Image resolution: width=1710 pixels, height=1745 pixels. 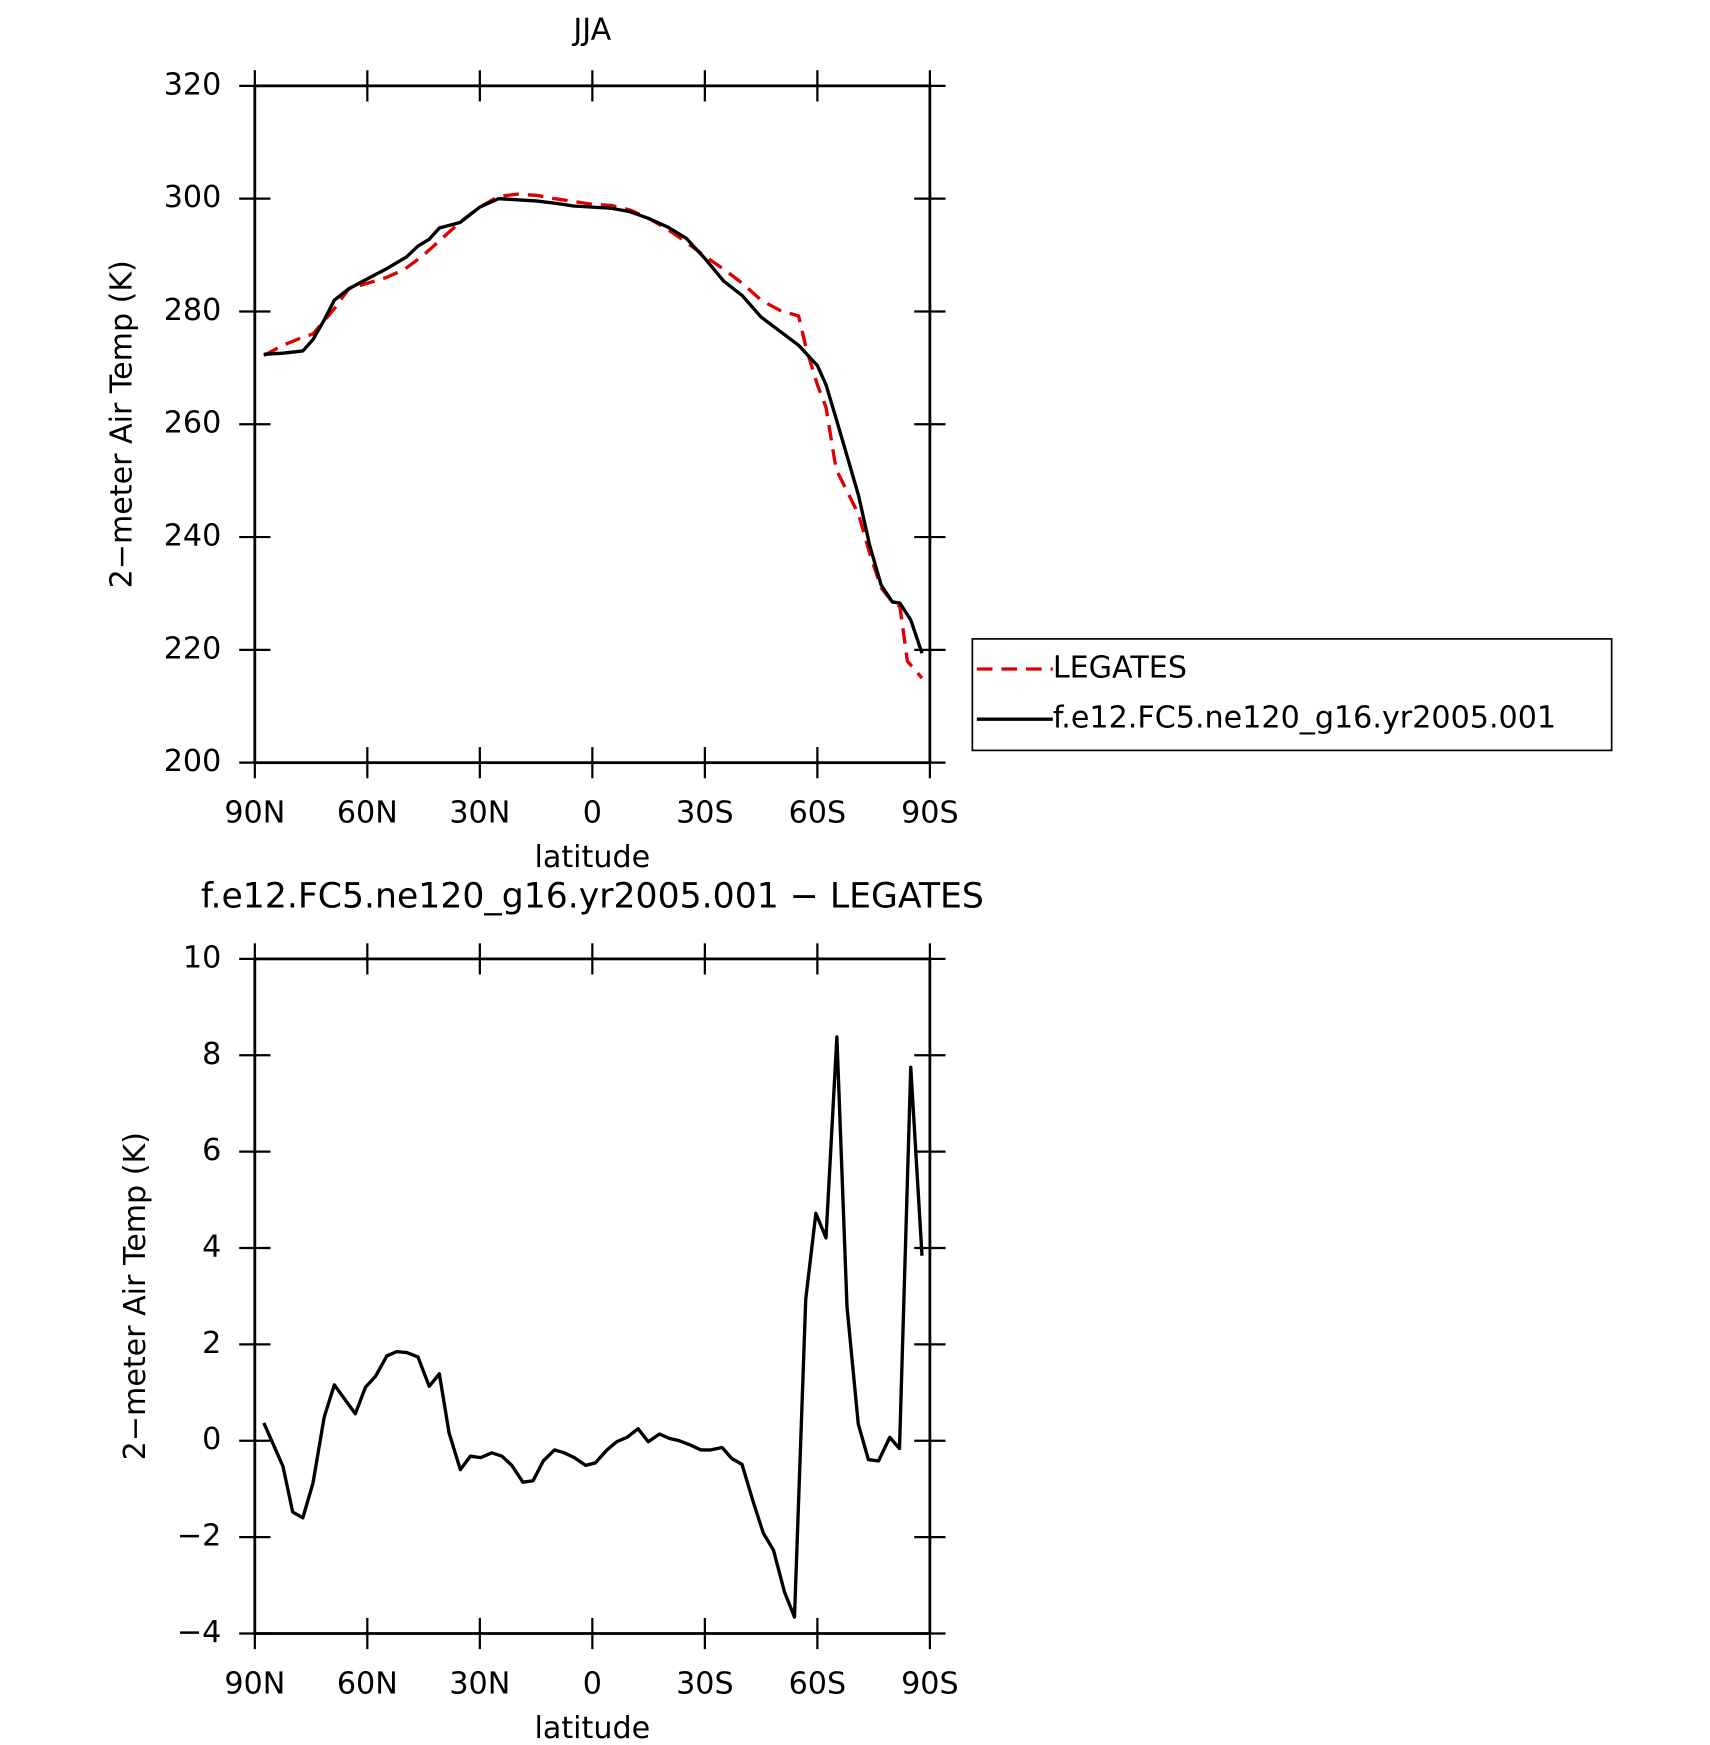 I want to click on y-tick-label: −2, so click(x=199, y=1536).